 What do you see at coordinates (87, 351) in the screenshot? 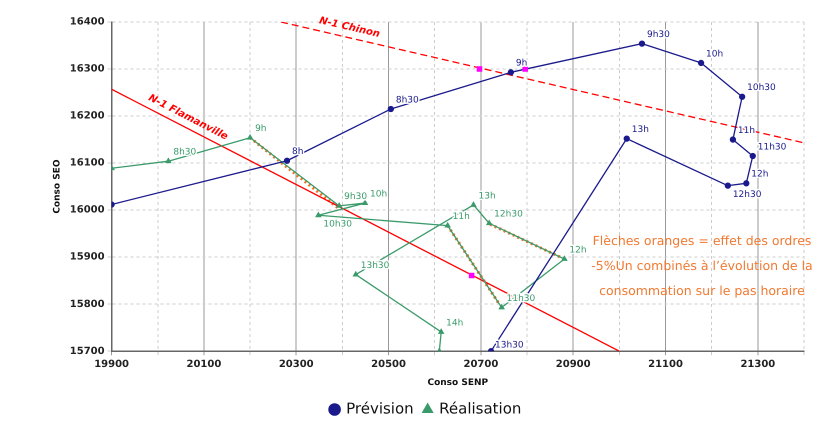
I see `y-tick-label: 15700` at bounding box center [87, 351].